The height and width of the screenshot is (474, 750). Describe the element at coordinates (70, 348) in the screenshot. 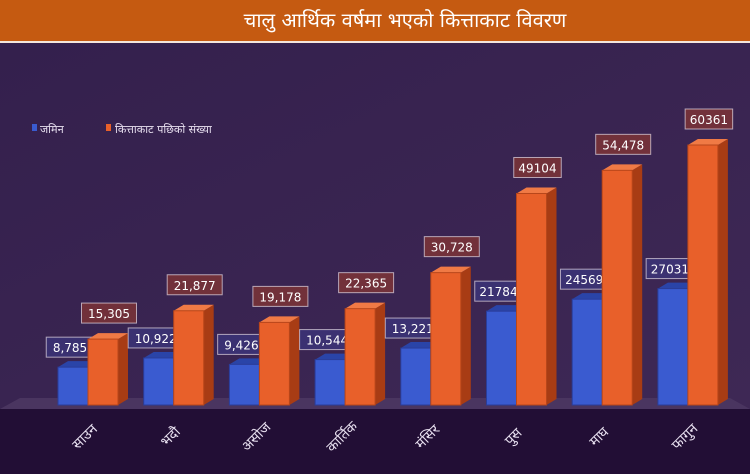

I see `data-label: 8,785` at that location.